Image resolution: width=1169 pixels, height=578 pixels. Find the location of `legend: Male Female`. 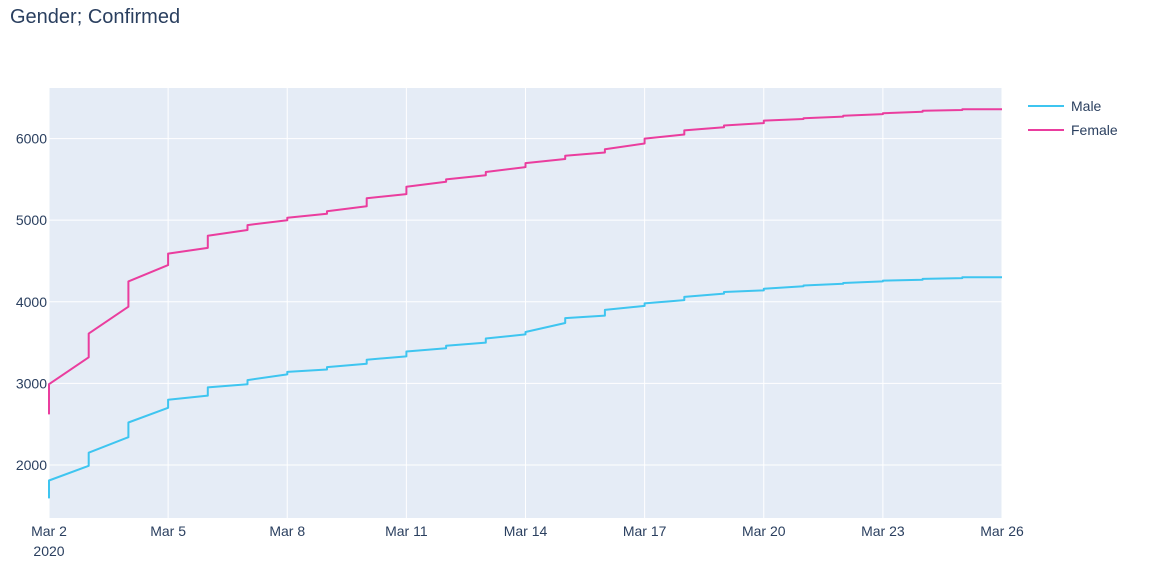

legend: Male Female is located at coordinates (1073, 118).